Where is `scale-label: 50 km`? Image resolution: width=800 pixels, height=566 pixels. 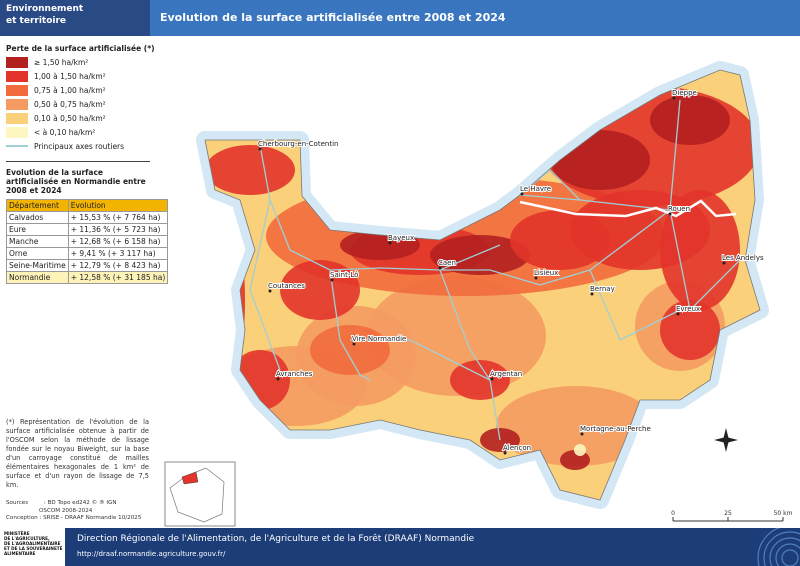 scale-label: 50 km is located at coordinates (783, 513).